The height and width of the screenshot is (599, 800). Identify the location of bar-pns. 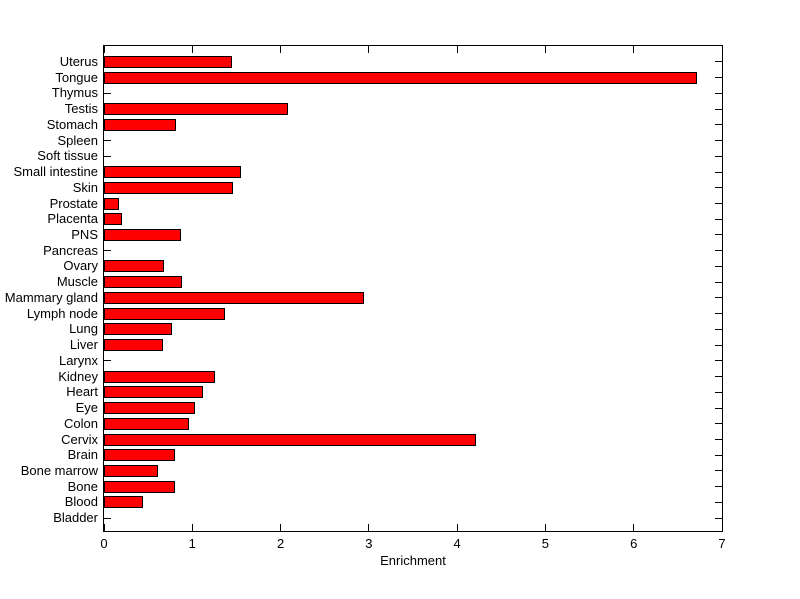
(142, 234).